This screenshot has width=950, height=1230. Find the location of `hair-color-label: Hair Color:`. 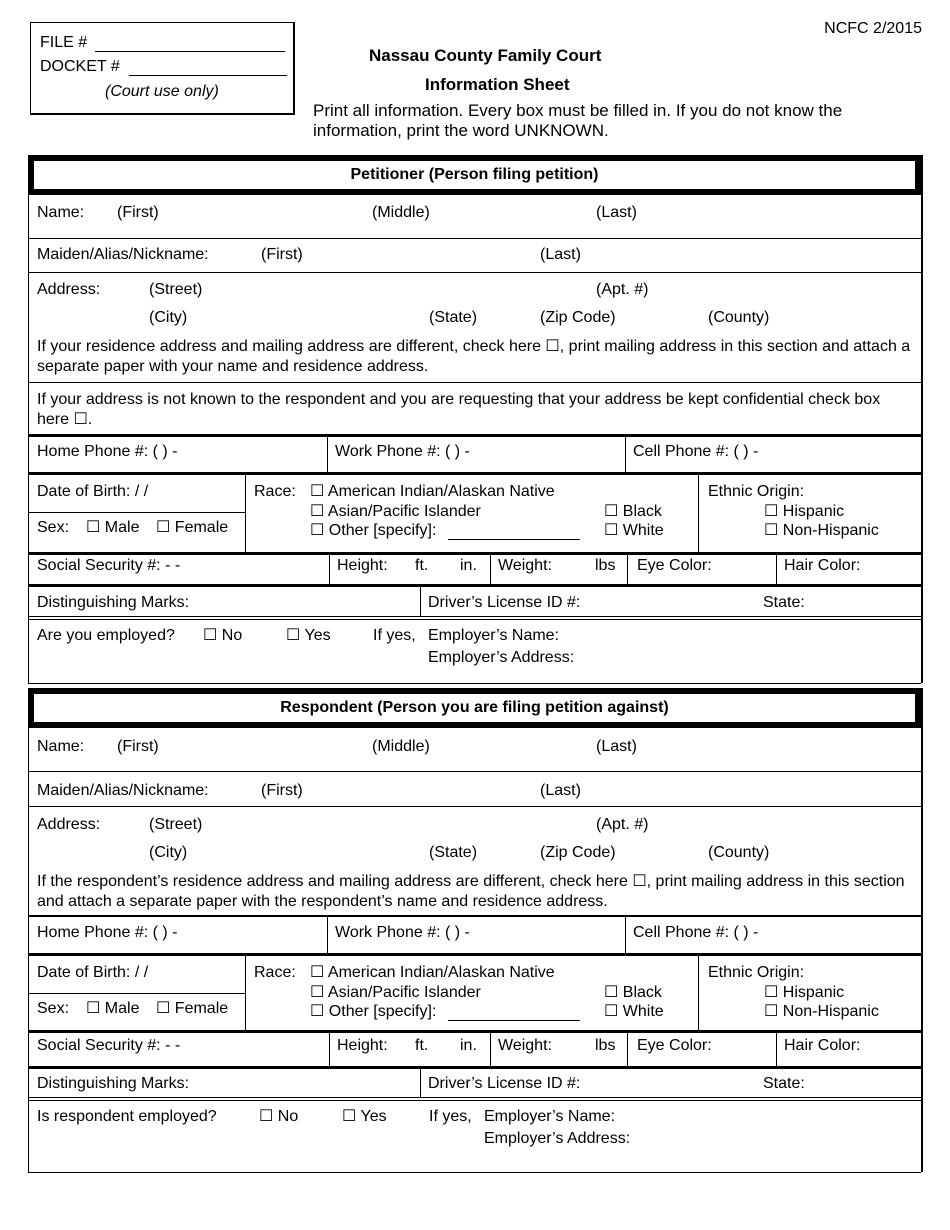

hair-color-label: Hair Color: is located at coordinates (822, 1045).